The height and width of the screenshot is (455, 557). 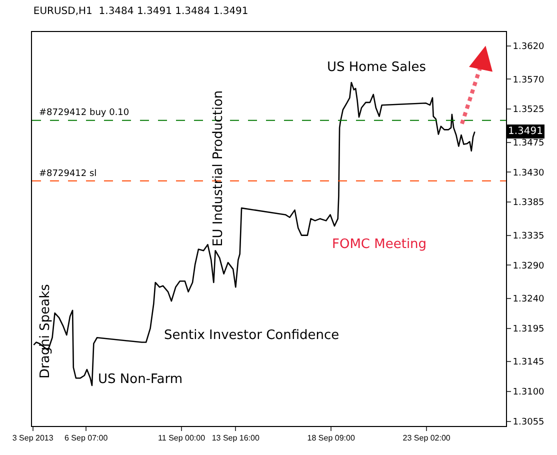 What do you see at coordinates (528, 80) in the screenshot?
I see `y-tick-label: 1.3570` at bounding box center [528, 80].